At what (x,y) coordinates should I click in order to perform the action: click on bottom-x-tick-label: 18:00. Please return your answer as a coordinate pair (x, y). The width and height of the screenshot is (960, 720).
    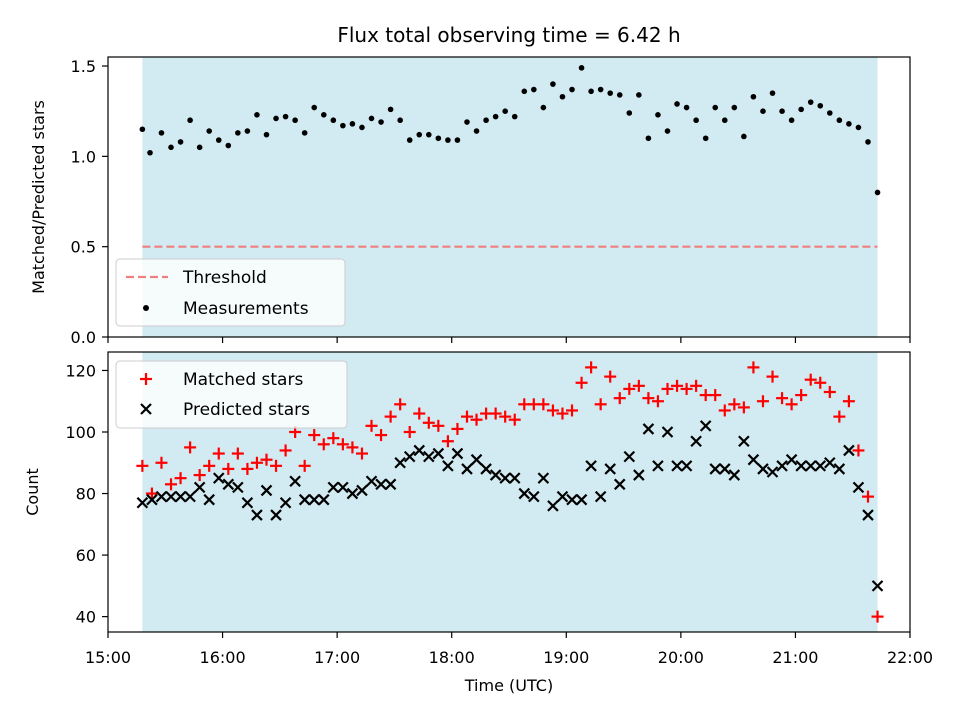
    Looking at the image, I should click on (452, 657).